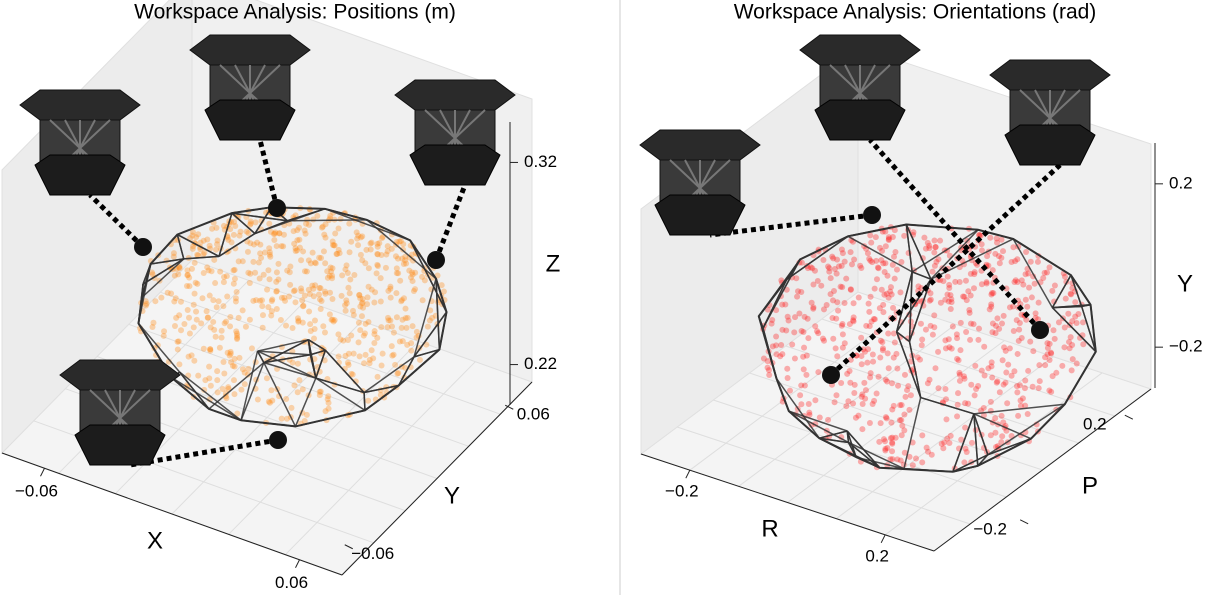  Describe the element at coordinates (291, 582) in the screenshot. I see `x-tick-label: 0.06` at that location.